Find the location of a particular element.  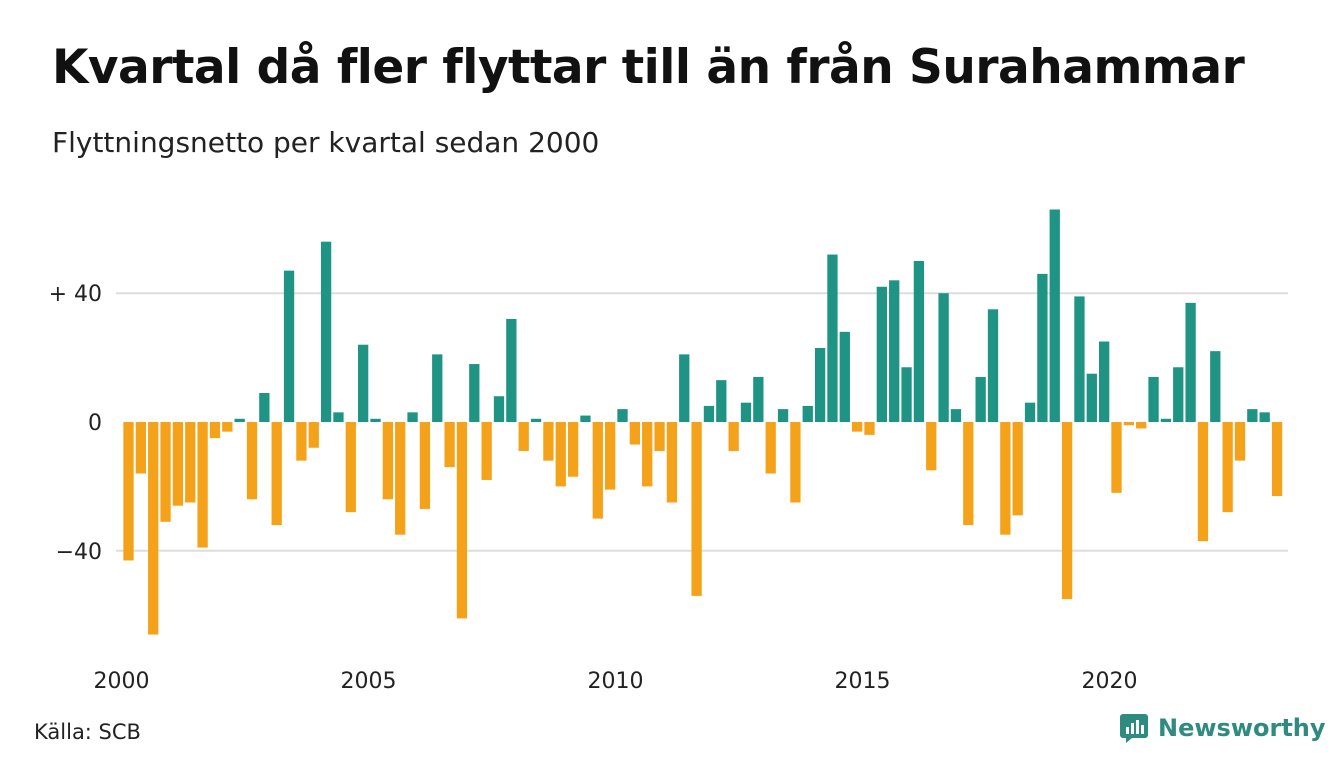

bar: 2006 Q4: -61 is located at coordinates (462, 520).